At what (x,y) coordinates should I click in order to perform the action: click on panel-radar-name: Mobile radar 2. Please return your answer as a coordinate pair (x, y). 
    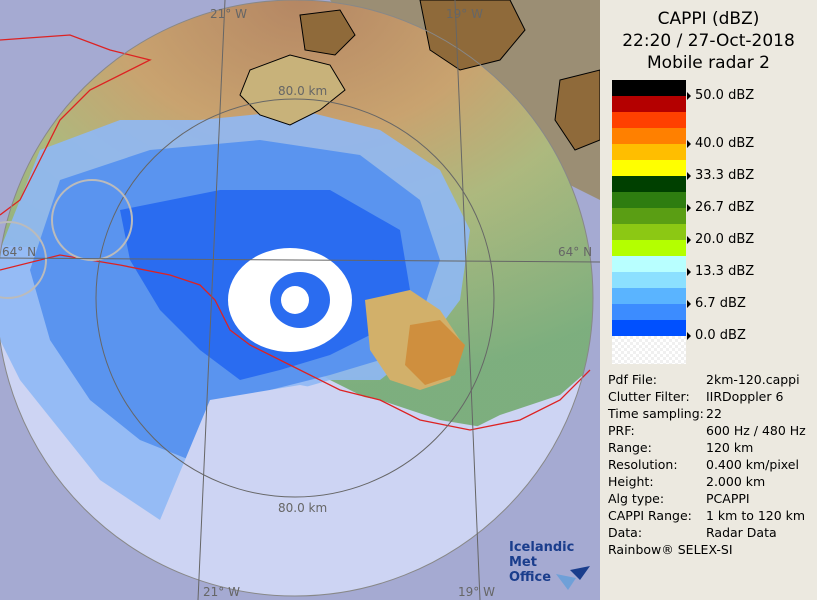
    Looking at the image, I should click on (708, 63).